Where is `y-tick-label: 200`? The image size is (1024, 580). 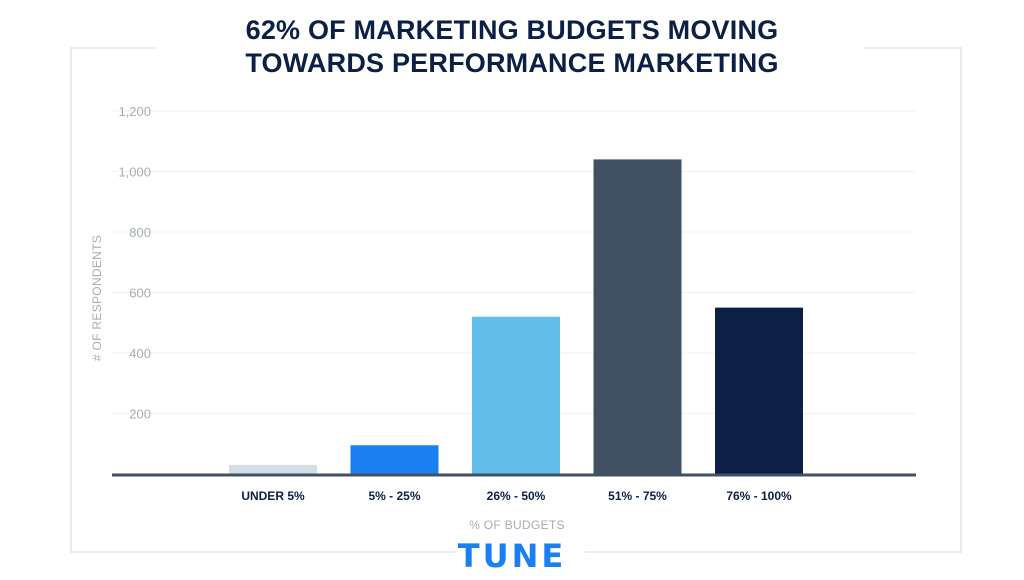
y-tick-label: 200 is located at coordinates (140, 414).